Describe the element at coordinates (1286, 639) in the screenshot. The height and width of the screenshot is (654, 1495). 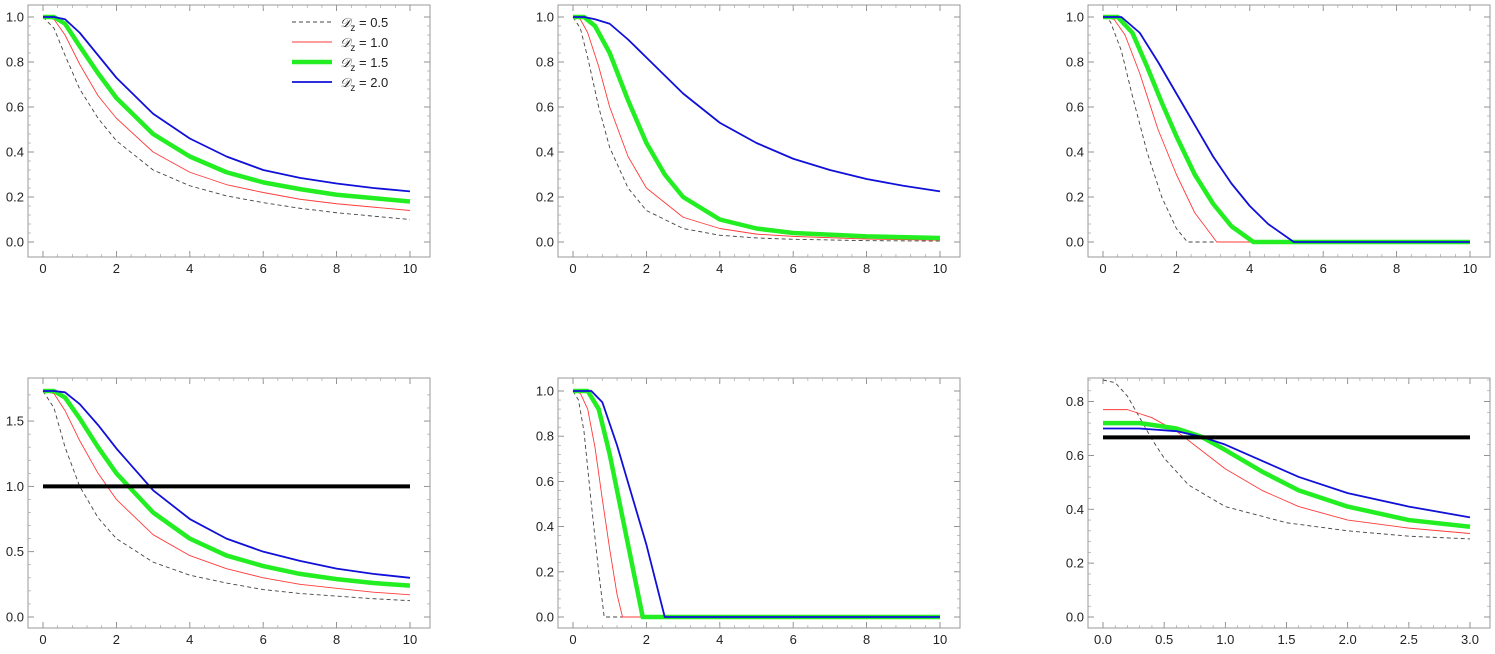
I see `x-tick-label: 1.5` at that location.